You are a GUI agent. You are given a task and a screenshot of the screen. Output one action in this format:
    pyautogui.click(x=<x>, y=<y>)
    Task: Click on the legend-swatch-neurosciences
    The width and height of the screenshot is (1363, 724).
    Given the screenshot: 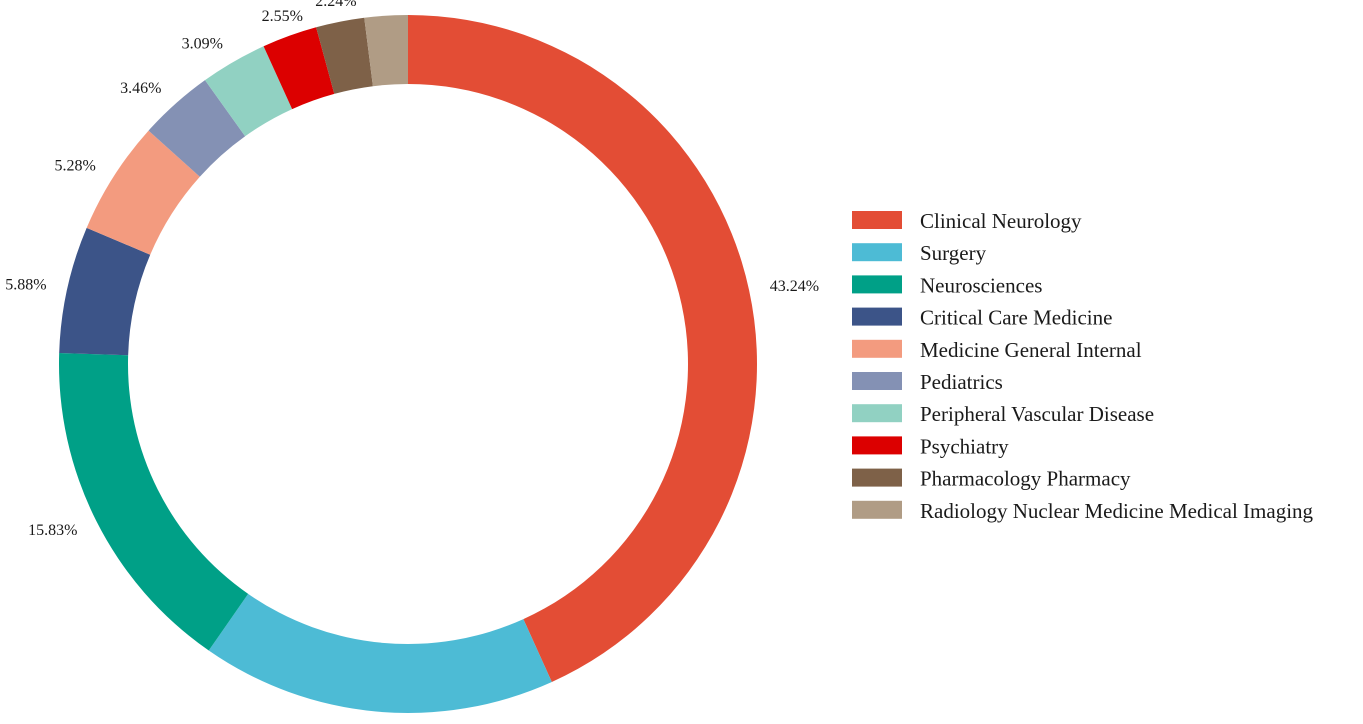 What is the action you would take?
    pyautogui.click(x=877, y=284)
    